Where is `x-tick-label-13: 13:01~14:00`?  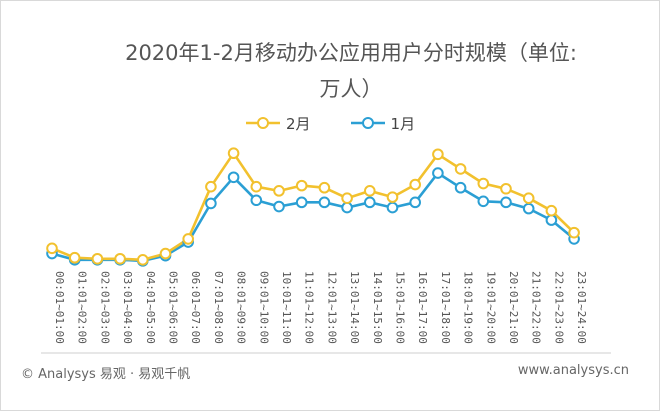
x-tick-label-13: 13:01~14:00 is located at coordinates (354, 307).